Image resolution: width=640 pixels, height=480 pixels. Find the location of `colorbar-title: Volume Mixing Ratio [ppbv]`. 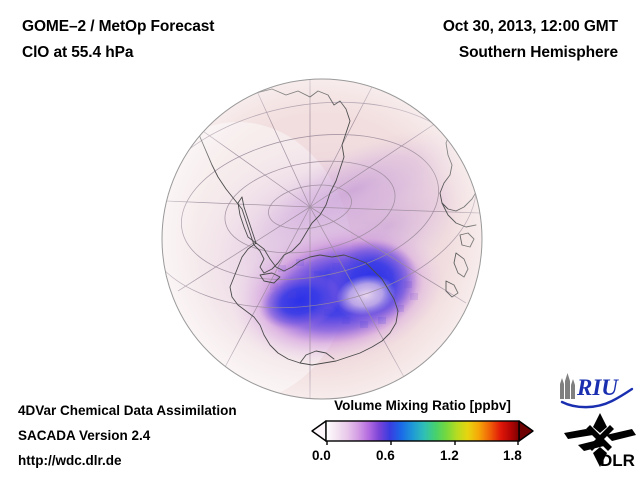

colorbar-title: Volume Mixing Ratio [ppbv] is located at coordinates (422, 405).